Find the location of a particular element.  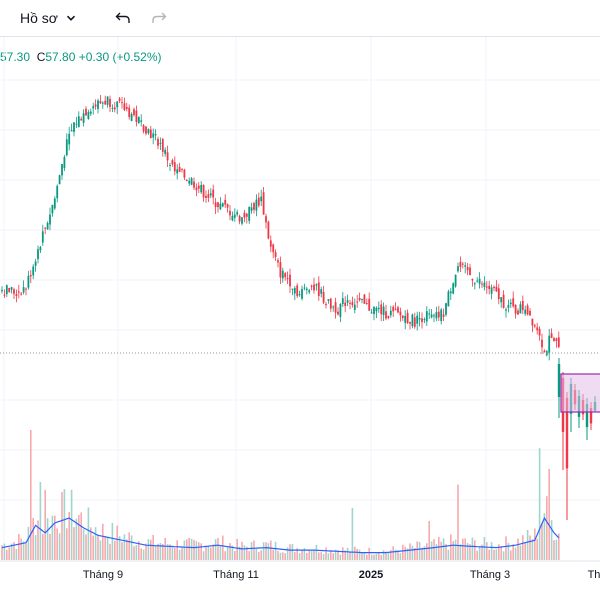

chevron-down-icon is located at coordinates (71, 18).